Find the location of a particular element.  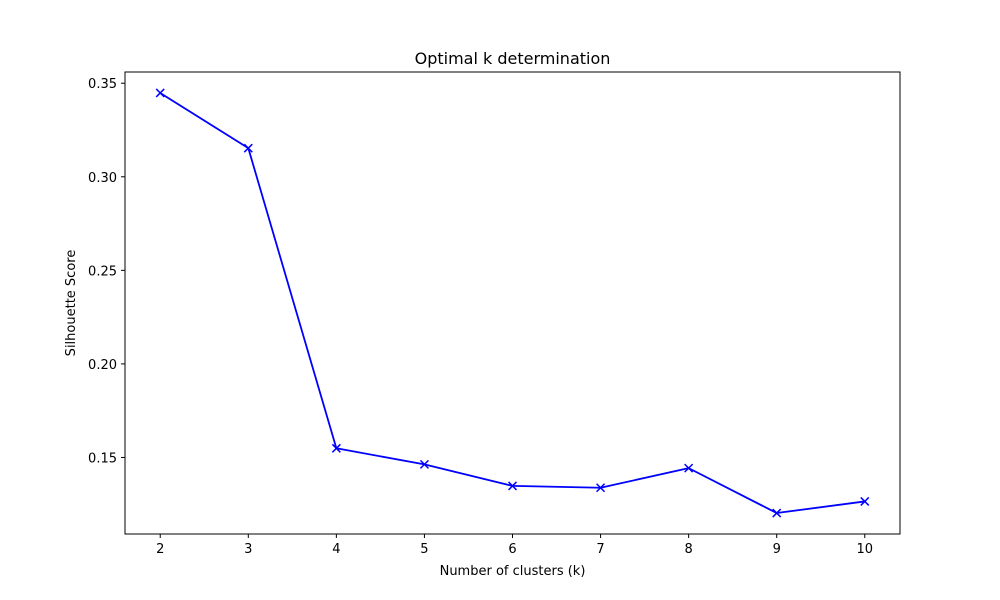

x-tick-label: 7 is located at coordinates (600, 549).